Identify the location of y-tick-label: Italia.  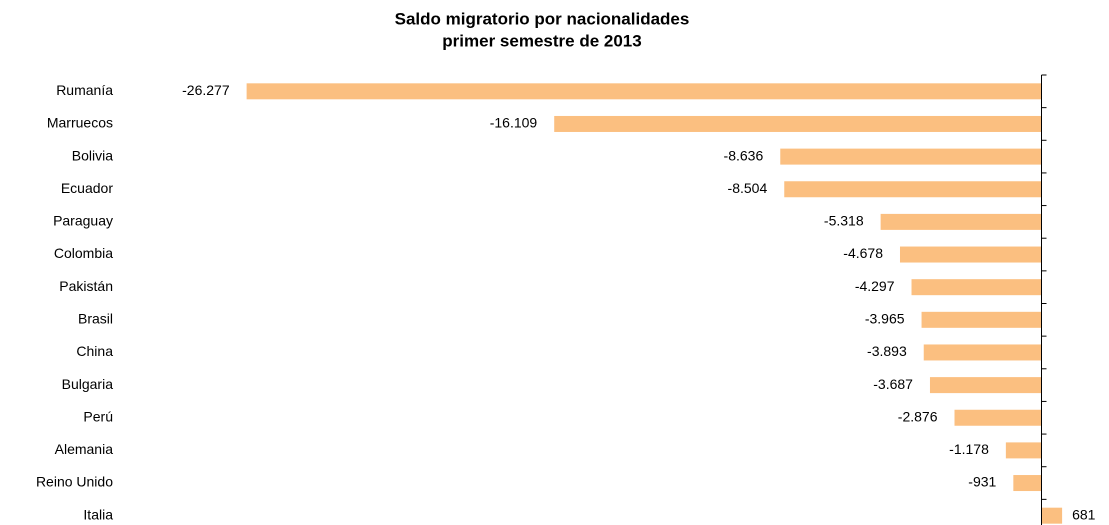
(98, 514).